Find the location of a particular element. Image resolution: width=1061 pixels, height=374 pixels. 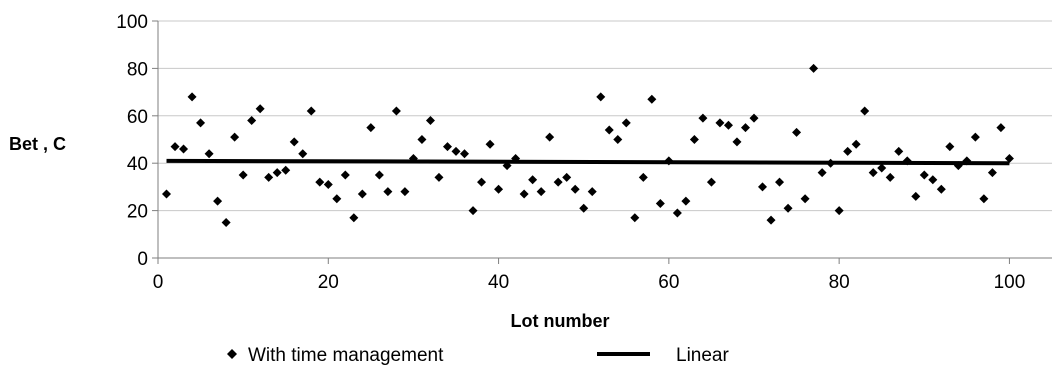

x-tick-label-60: 60 is located at coordinates (668, 282).